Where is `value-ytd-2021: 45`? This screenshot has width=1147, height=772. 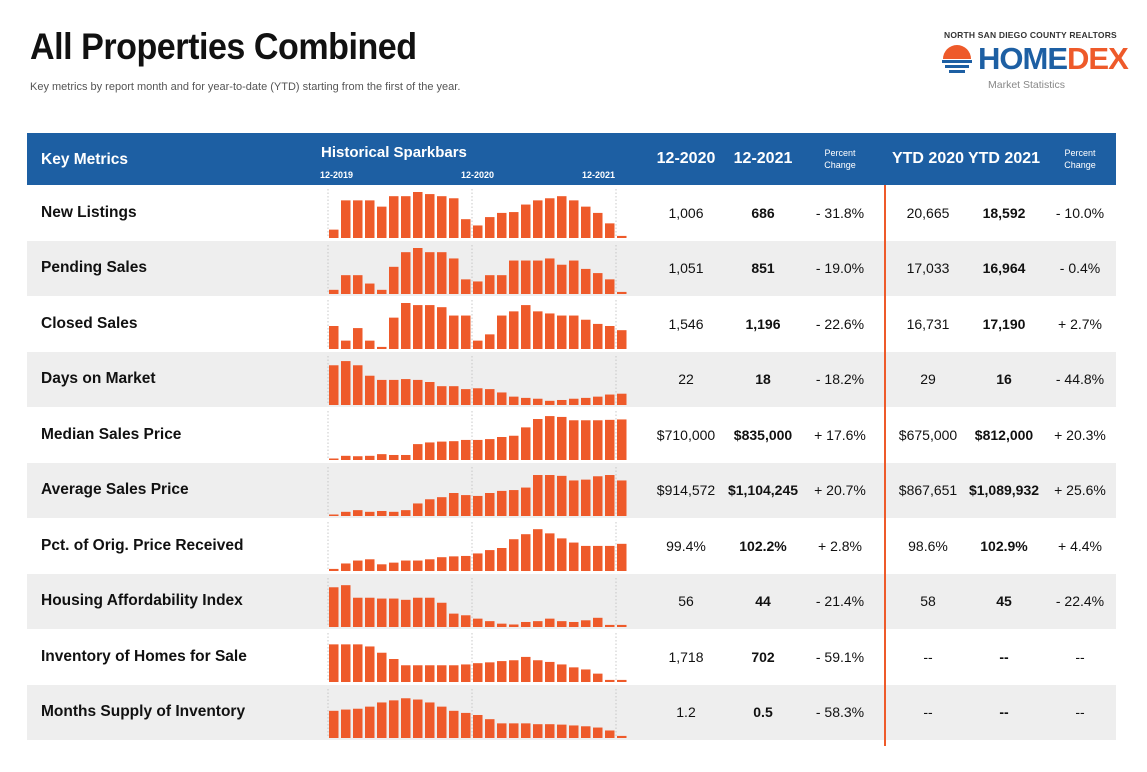 value-ytd-2021: 45 is located at coordinates (1004, 601).